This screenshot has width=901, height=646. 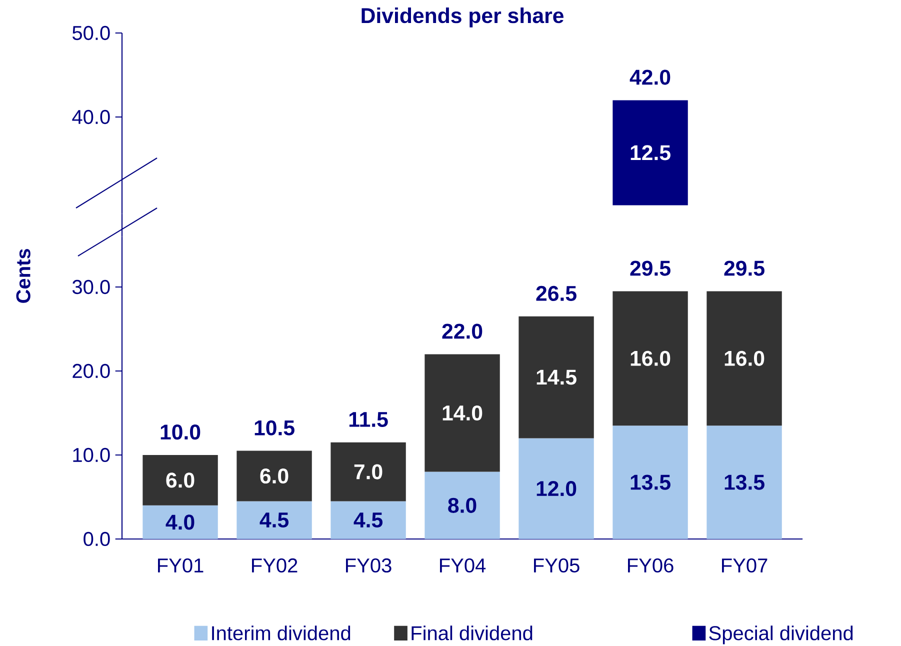 What do you see at coordinates (275, 565) in the screenshot?
I see `x-tick-label: FY02` at bounding box center [275, 565].